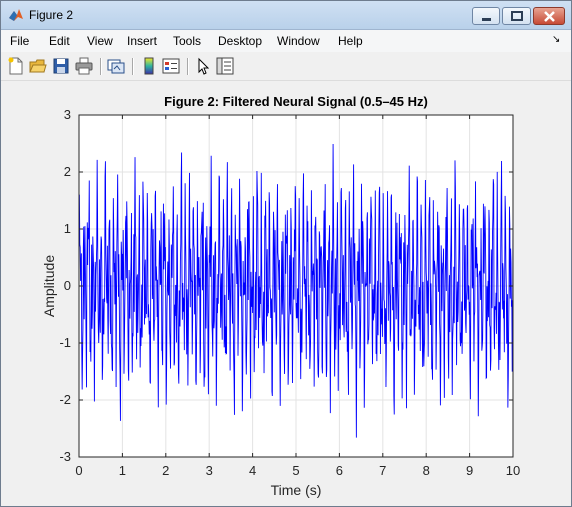  I want to click on minimize-icon, so click(486, 19).